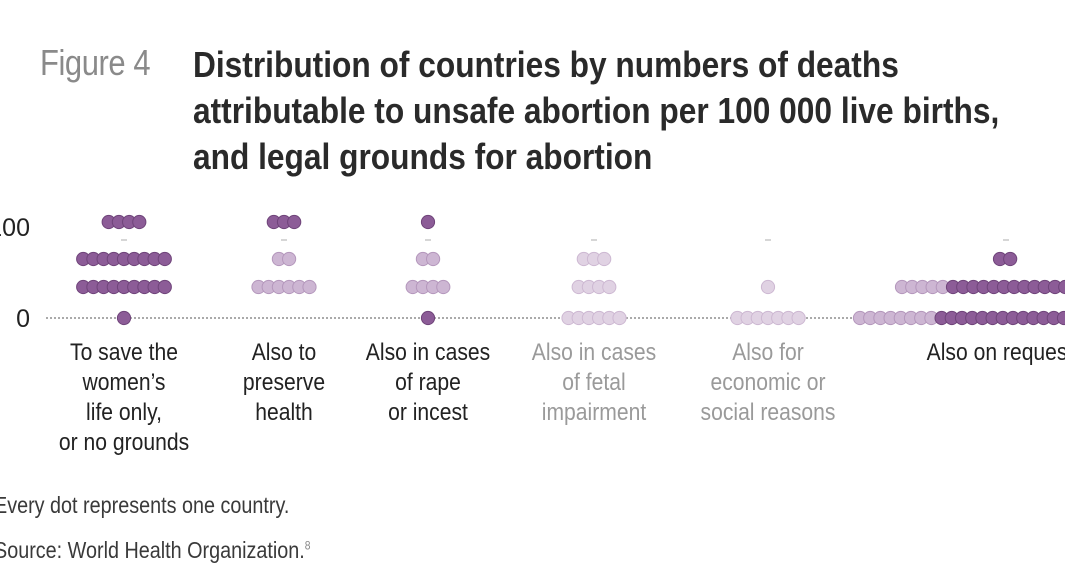 The width and height of the screenshot is (1065, 579). I want to click on category-label: Also for, so click(768, 352).